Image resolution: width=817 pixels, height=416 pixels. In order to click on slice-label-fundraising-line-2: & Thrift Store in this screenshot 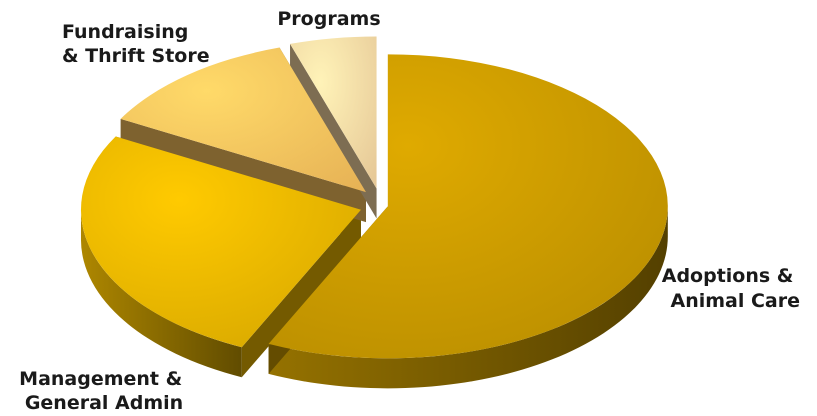, I will do `click(136, 56)`.